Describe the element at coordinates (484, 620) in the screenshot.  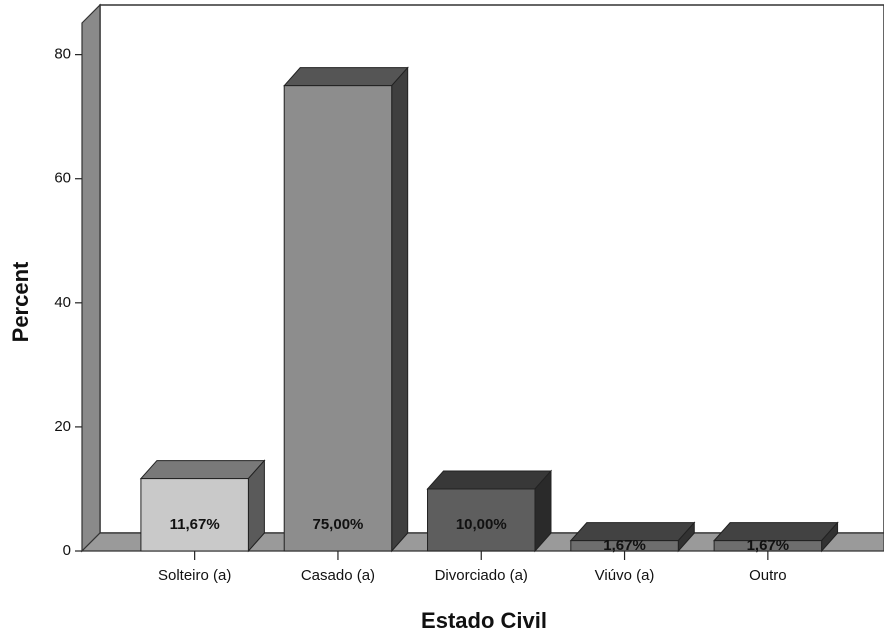
I see `x-axis-title: Estado Civil` at that location.